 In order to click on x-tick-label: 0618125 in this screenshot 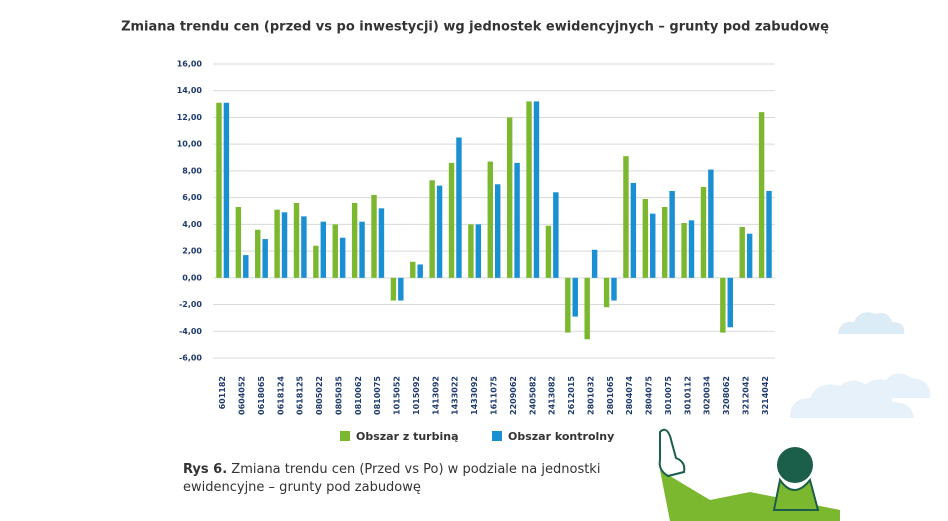, I will do `click(300, 395)`.